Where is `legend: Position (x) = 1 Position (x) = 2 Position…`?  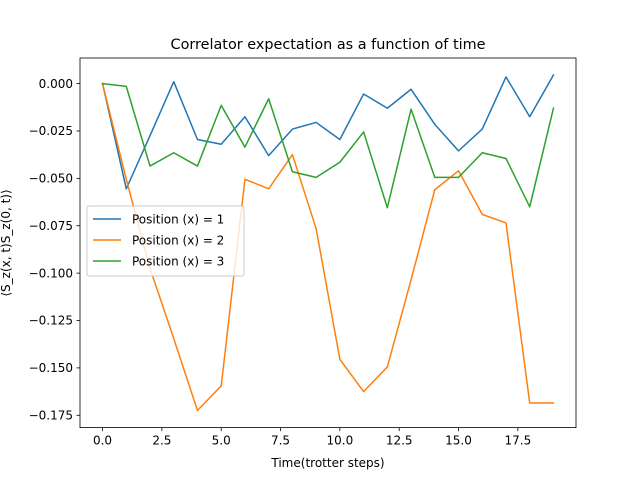 legend: Position (x) = 1 Position (x) = 2 Position… is located at coordinates (165, 241).